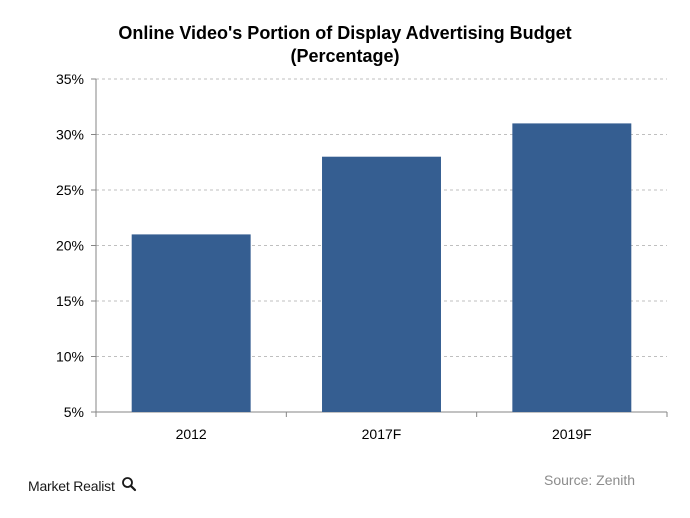 The width and height of the screenshot is (690, 518). I want to click on bar-2012, so click(191, 323).